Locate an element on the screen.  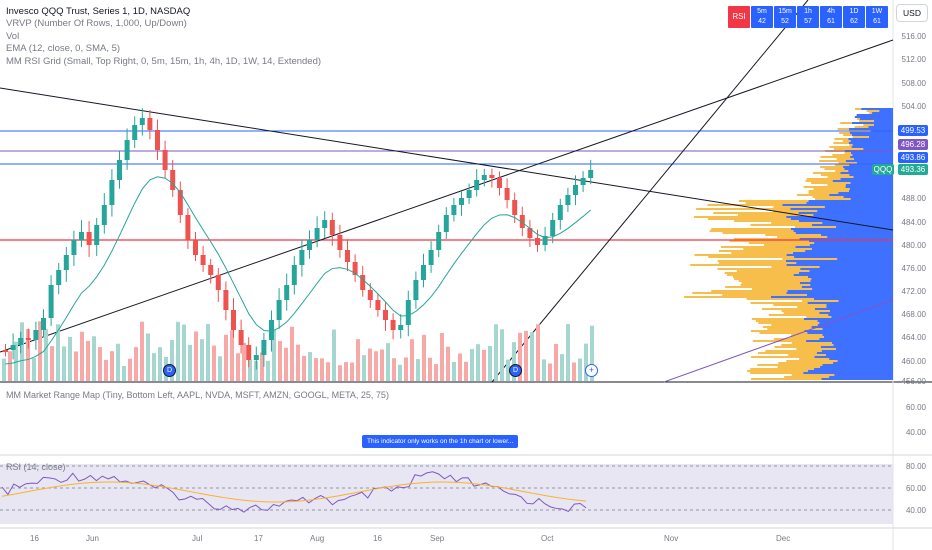
price-axis-label: 504.00 is located at coordinates (913, 106).